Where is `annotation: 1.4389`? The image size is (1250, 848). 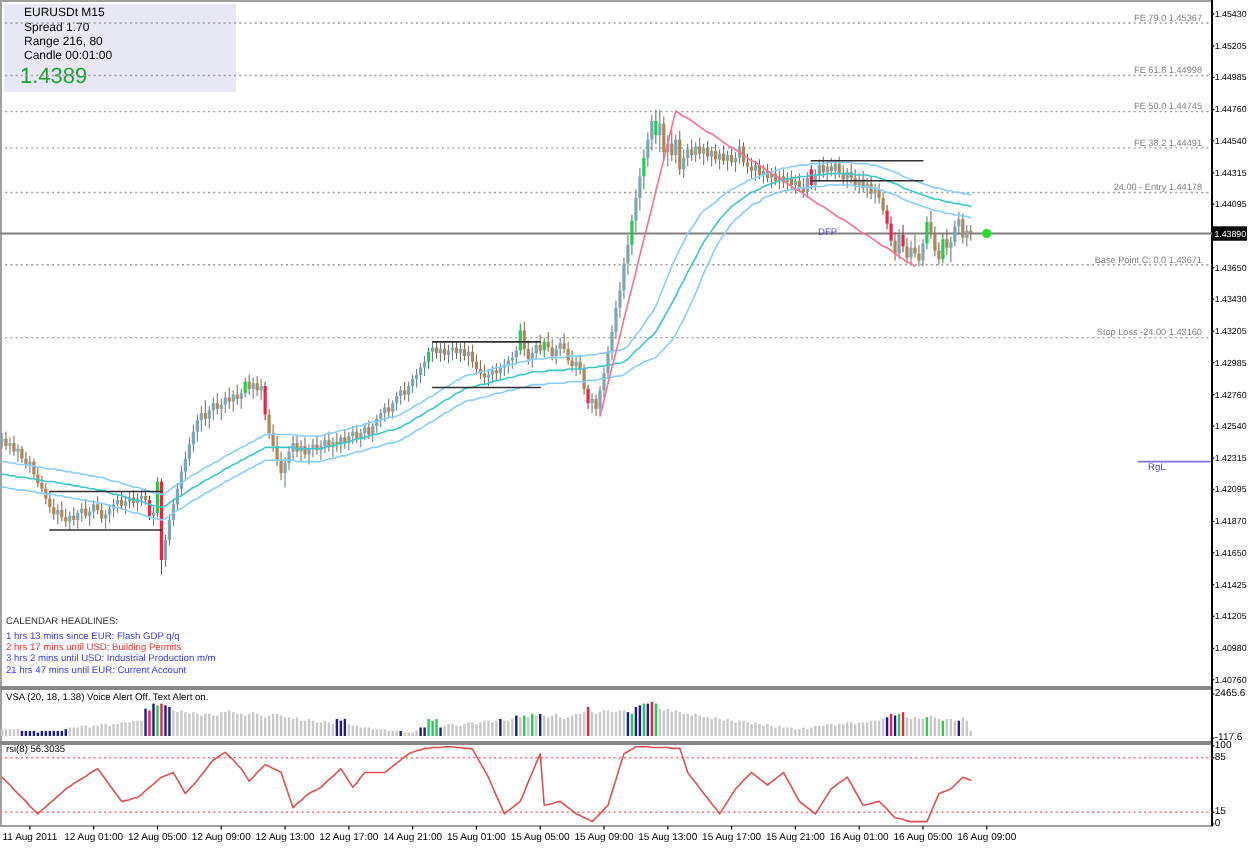 annotation: 1.4389 is located at coordinates (54, 77).